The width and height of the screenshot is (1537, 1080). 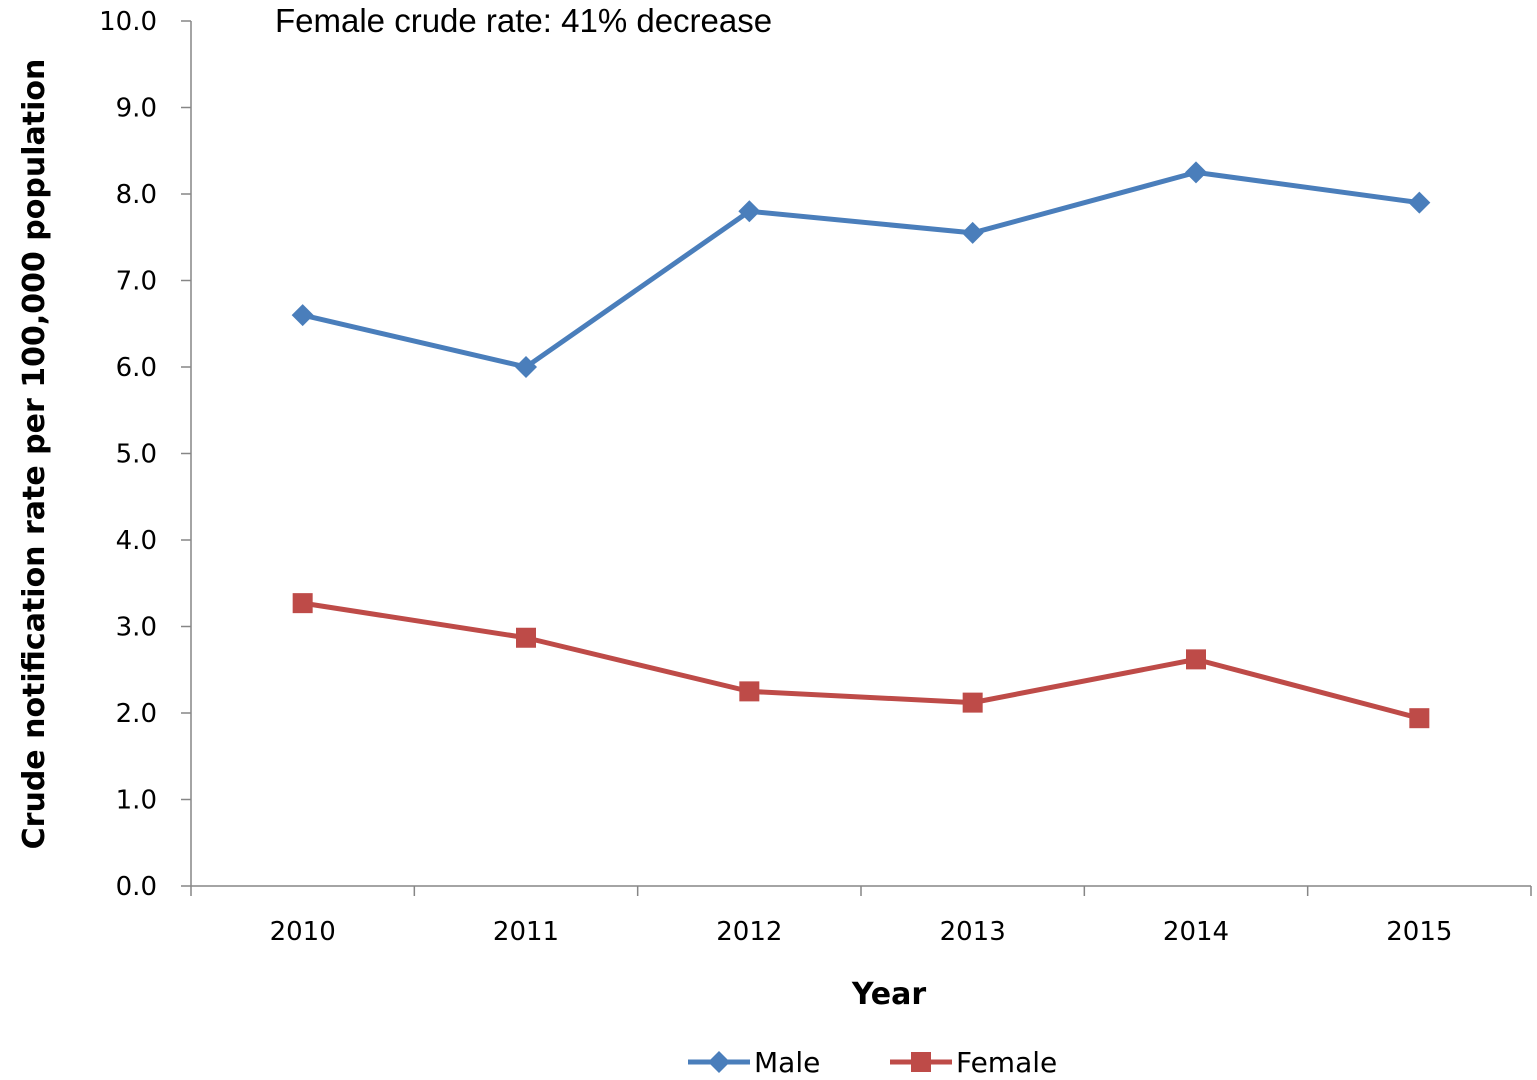 I want to click on y-axis-ticks: 0.0 1.0 2.0 3.0 4.0 5.0 6.0 7.0 8.0 9.0 10.0, so click(x=145, y=454).